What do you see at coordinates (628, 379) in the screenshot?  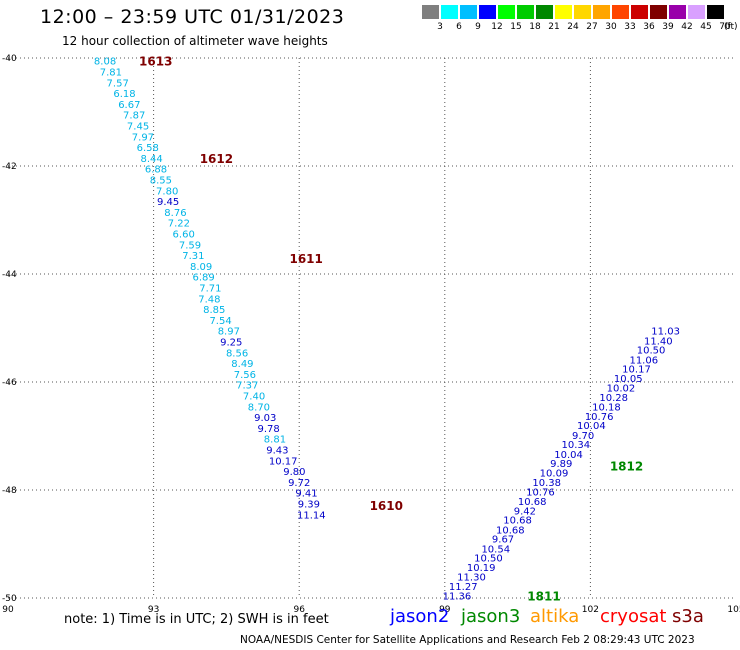 I see `data-value: 10.05` at bounding box center [628, 379].